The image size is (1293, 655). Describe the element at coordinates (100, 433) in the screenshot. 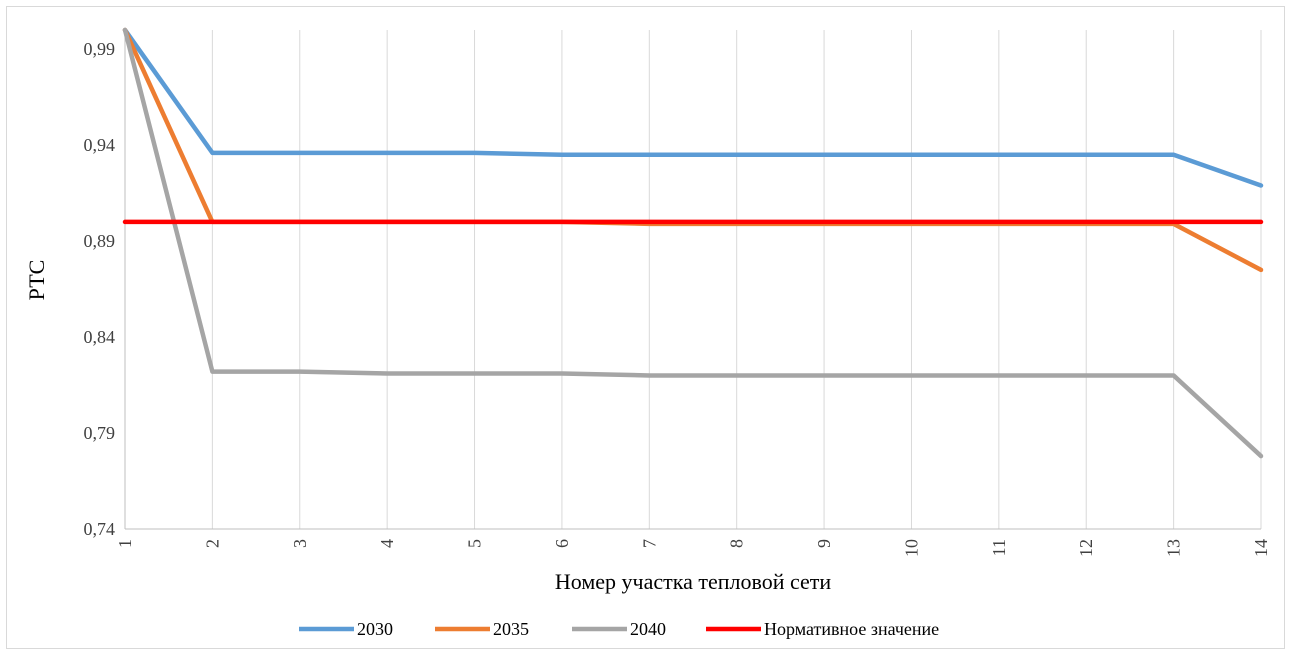

I see `y-tick-label: 0,79` at that location.